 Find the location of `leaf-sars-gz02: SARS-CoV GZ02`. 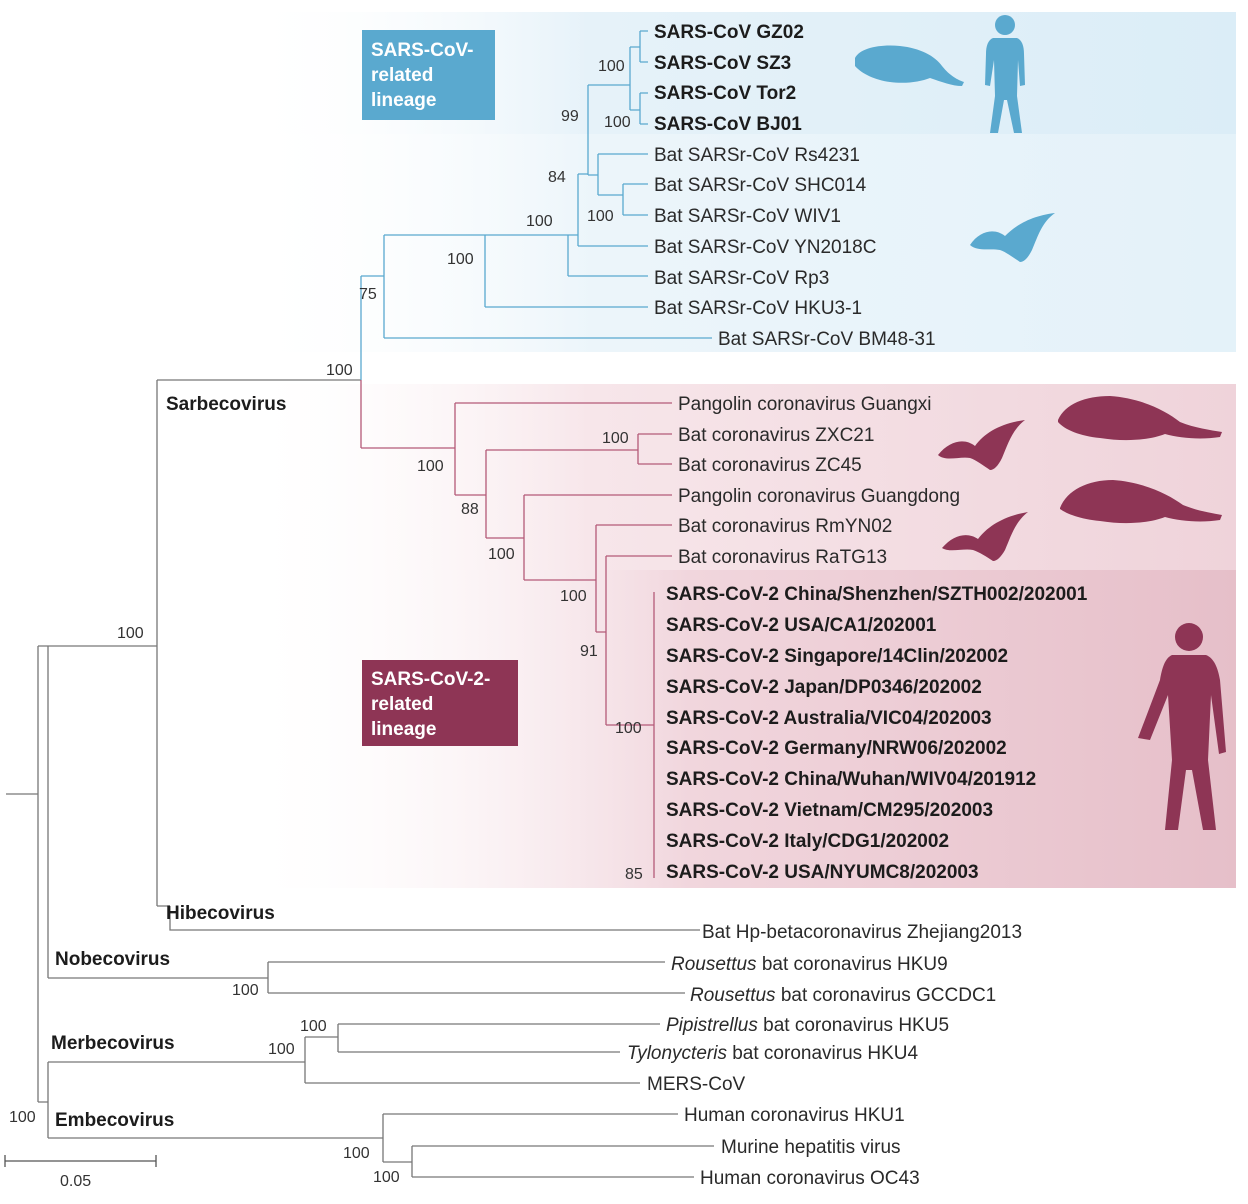

leaf-sars-gz02: SARS-CoV GZ02 is located at coordinates (729, 32).